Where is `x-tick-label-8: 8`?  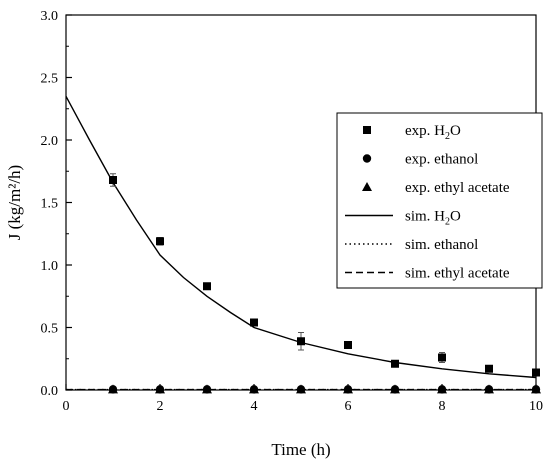 x-tick-label-8: 8 is located at coordinates (442, 406).